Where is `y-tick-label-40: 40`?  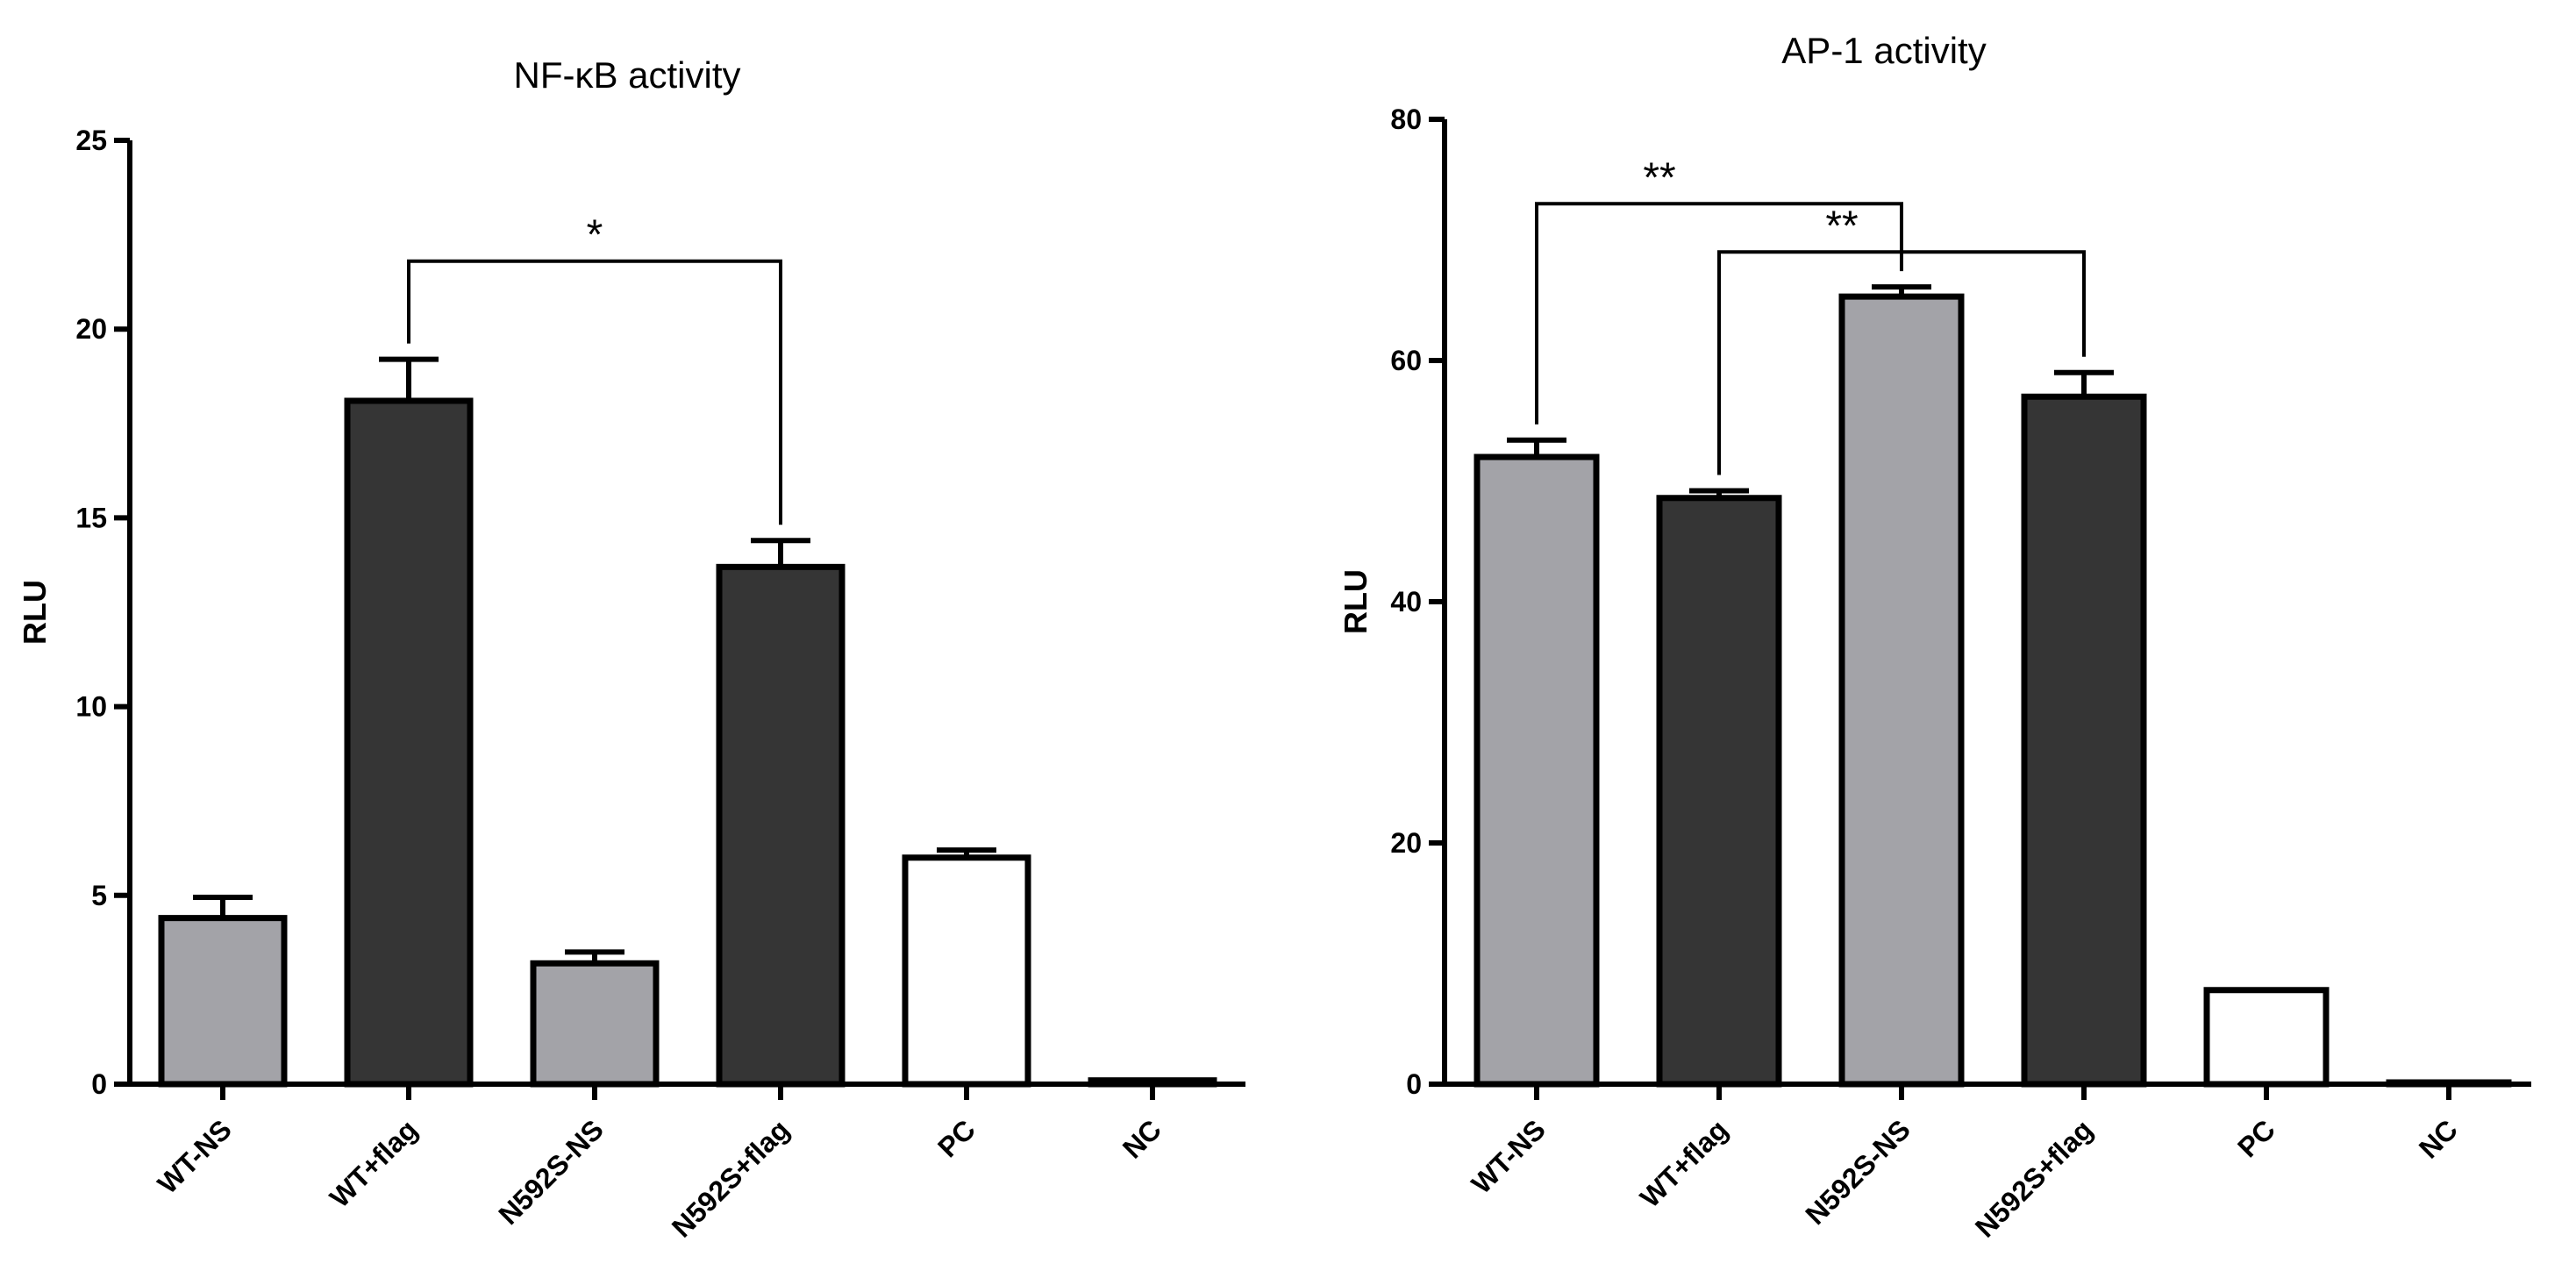 y-tick-label-40: 40 is located at coordinates (1406, 602).